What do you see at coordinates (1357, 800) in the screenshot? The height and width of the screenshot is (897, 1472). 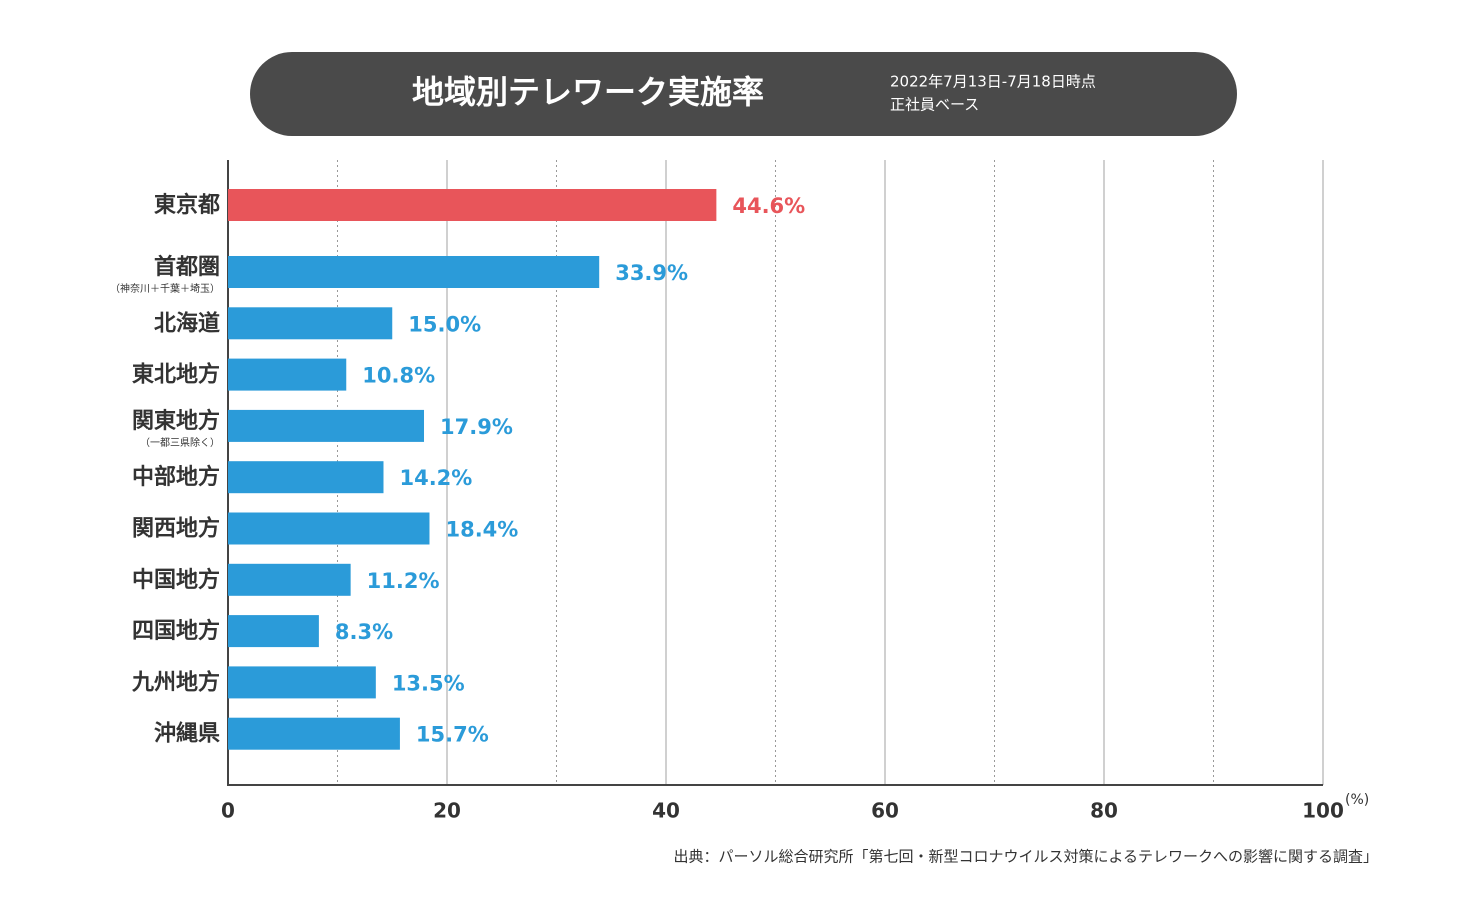 I see `x-unit: (%)` at bounding box center [1357, 800].